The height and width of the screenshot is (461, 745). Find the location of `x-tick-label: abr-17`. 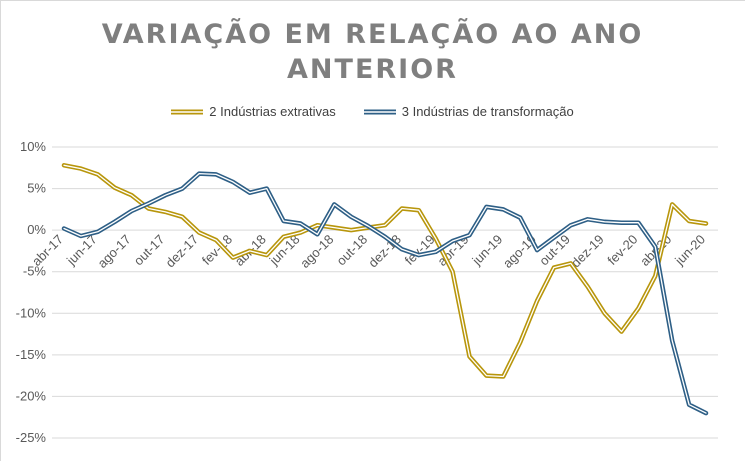

x-tick-label: abr-17 is located at coordinates (47, 250).